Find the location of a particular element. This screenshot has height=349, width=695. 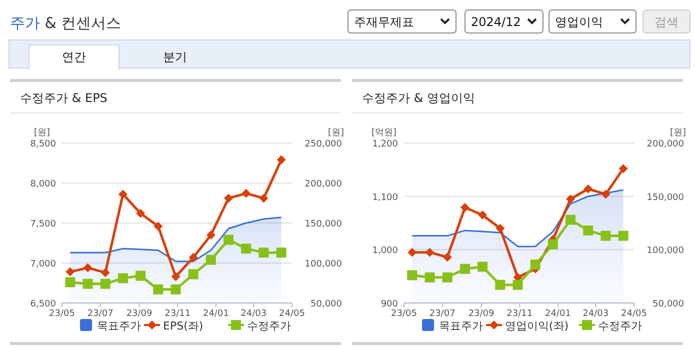

legend-label: EPS(좌) is located at coordinates (183, 326).